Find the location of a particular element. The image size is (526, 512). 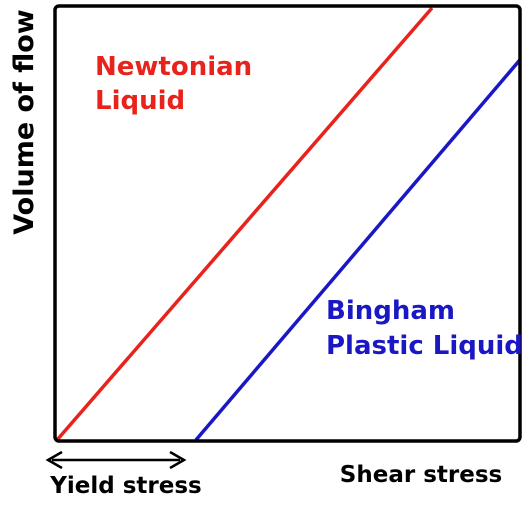

bingham-label-line-1: Bingham is located at coordinates (390, 311).